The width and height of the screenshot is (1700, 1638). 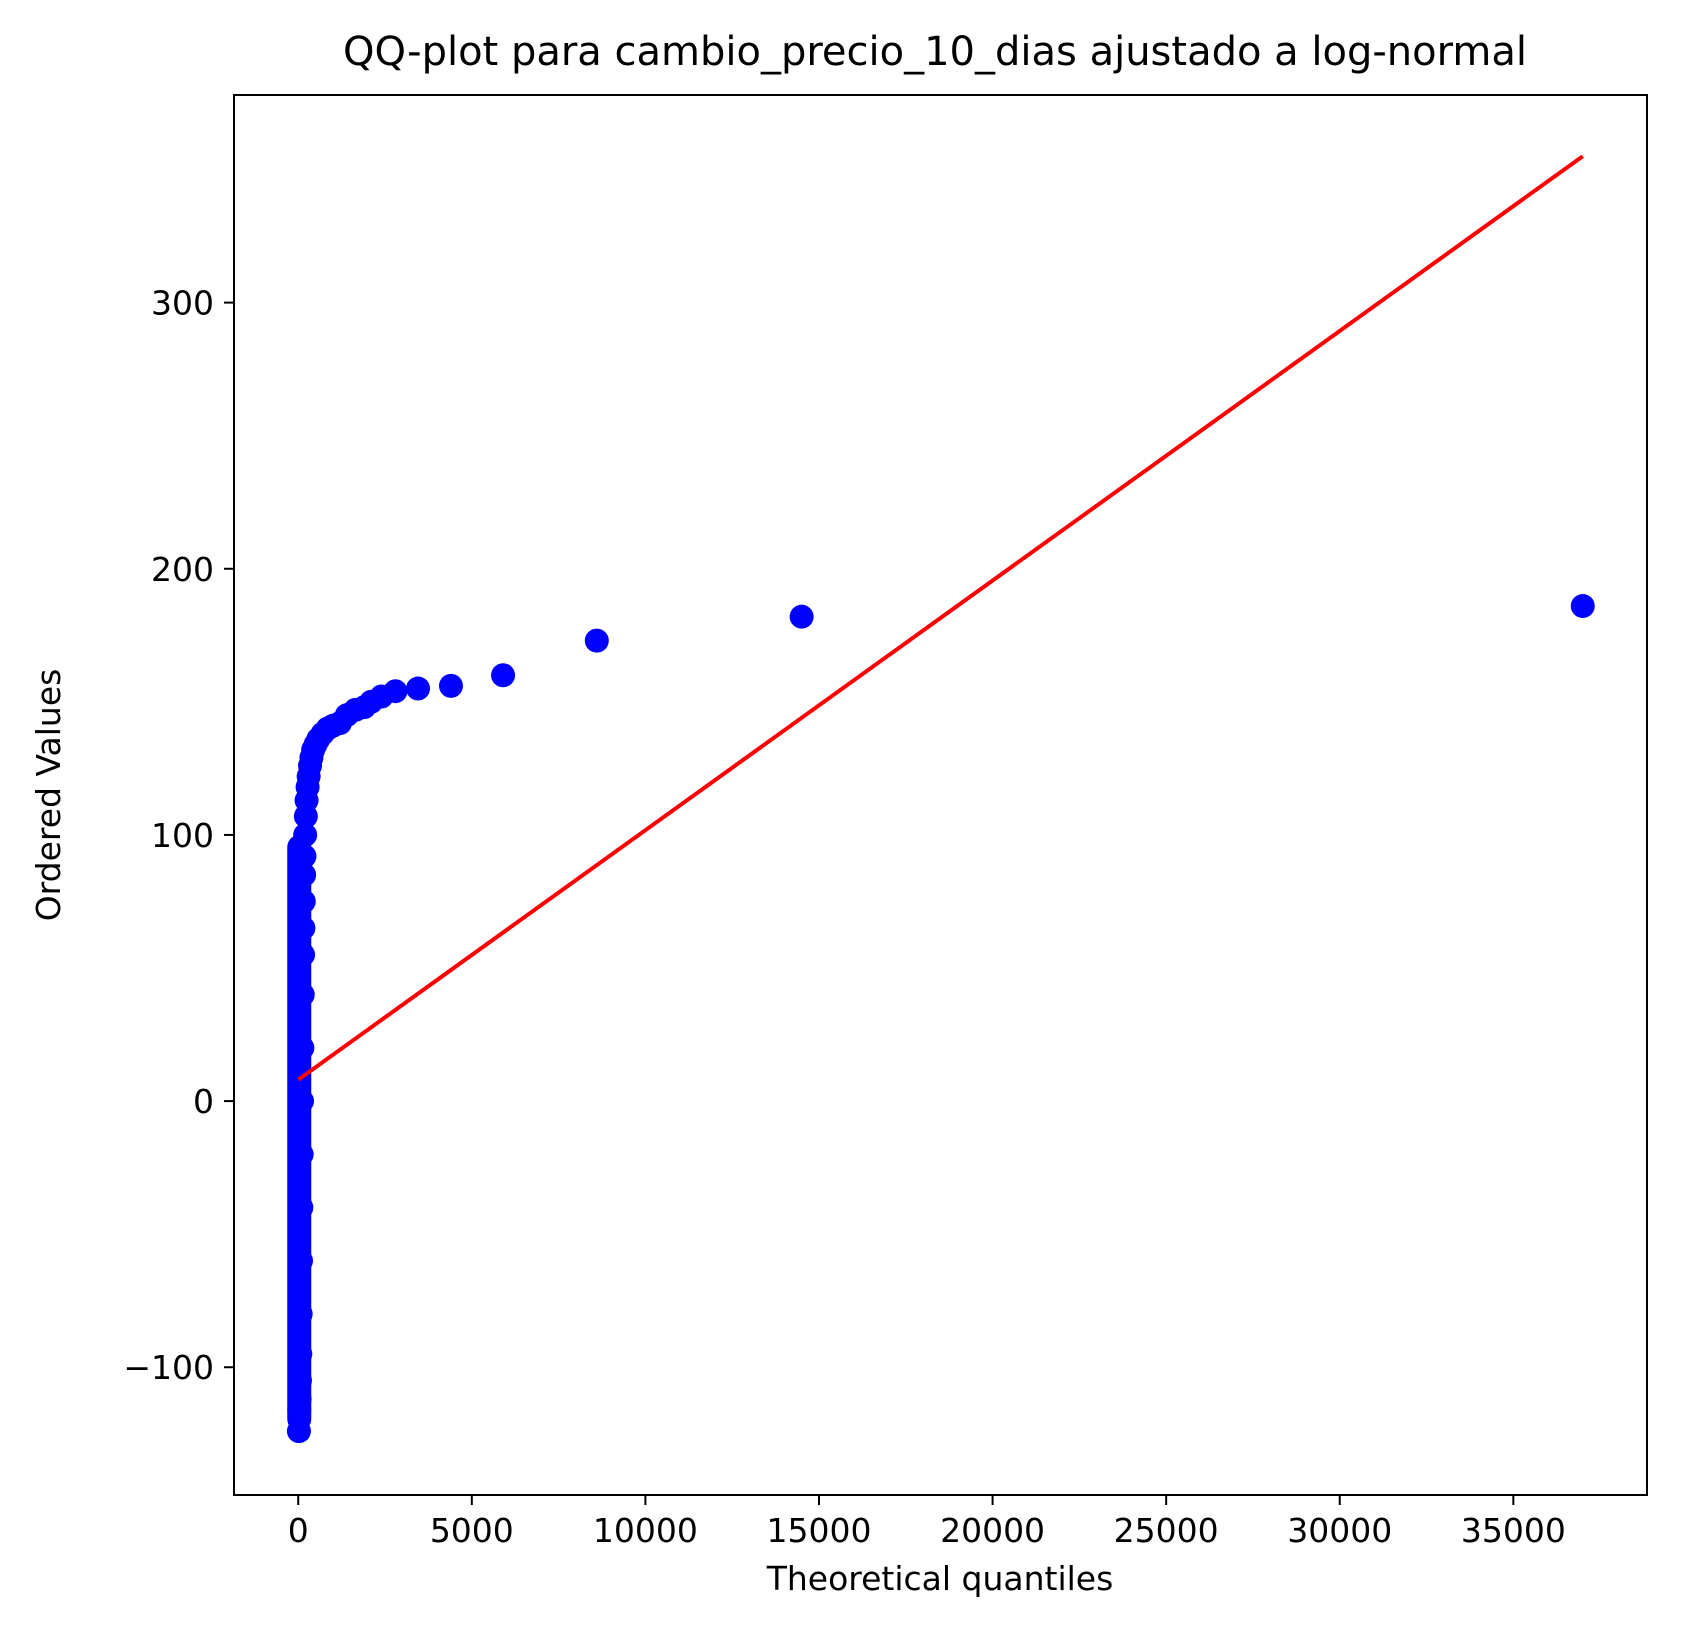 I want to click on x-tick-label: 25000, so click(x=1166, y=1530).